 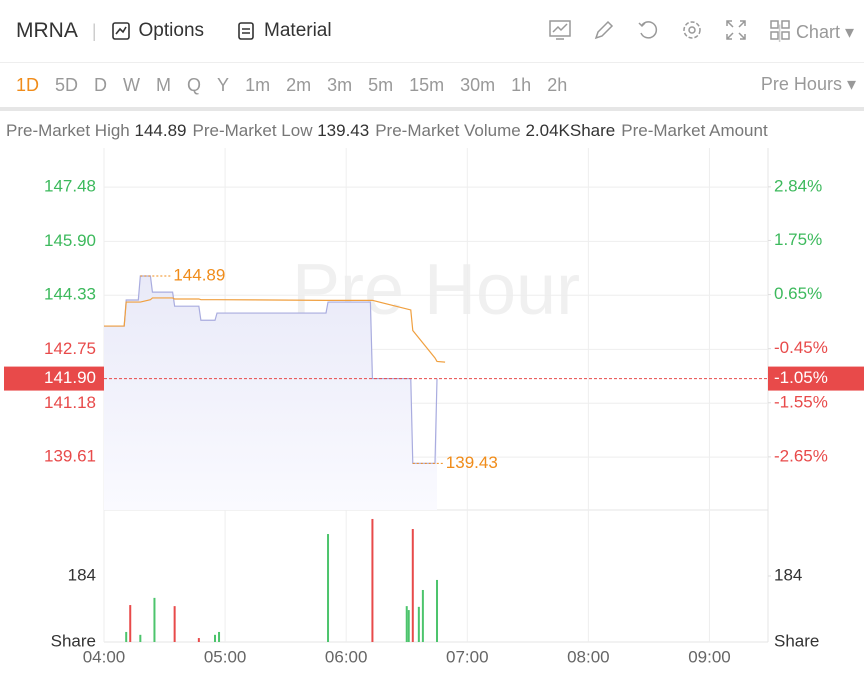 I want to click on interval: Q, so click(x=194, y=84).